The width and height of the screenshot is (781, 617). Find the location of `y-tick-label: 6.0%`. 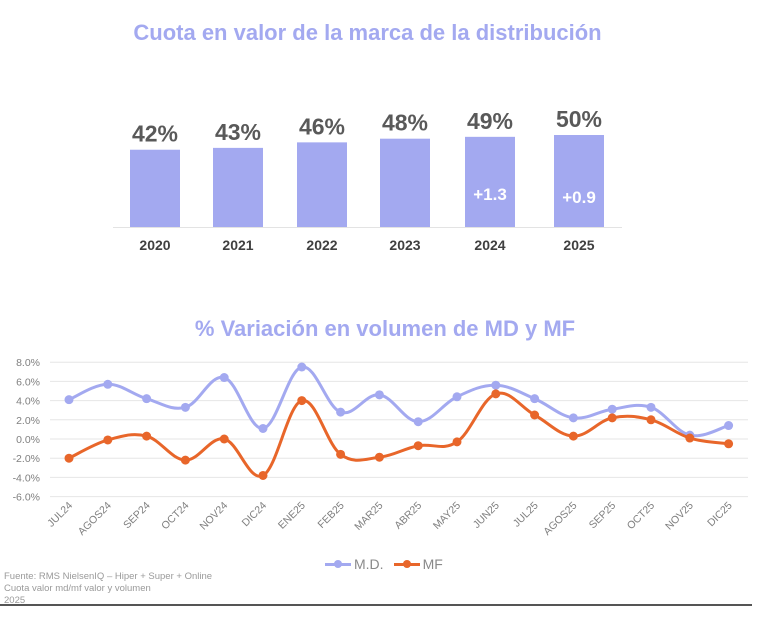

y-tick-label: 6.0% is located at coordinates (28, 382).